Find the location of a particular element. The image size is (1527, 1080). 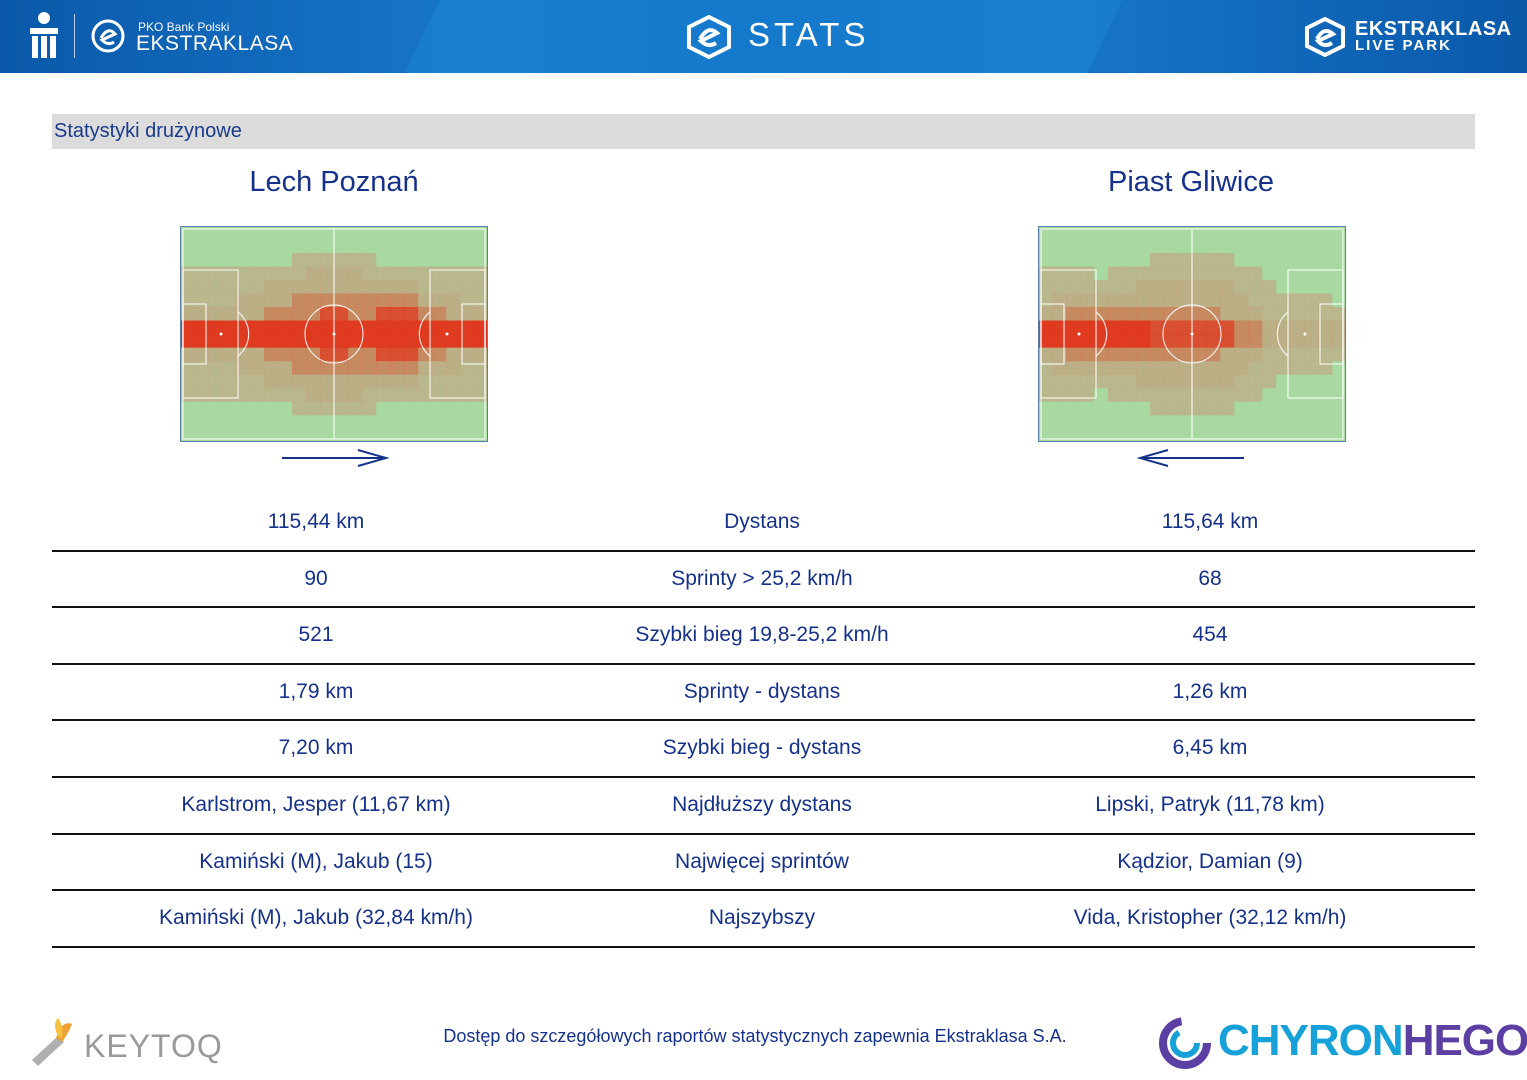

stat-home-value: Kamiński (M), Jakub (32,84 km/h) is located at coordinates (316, 918).